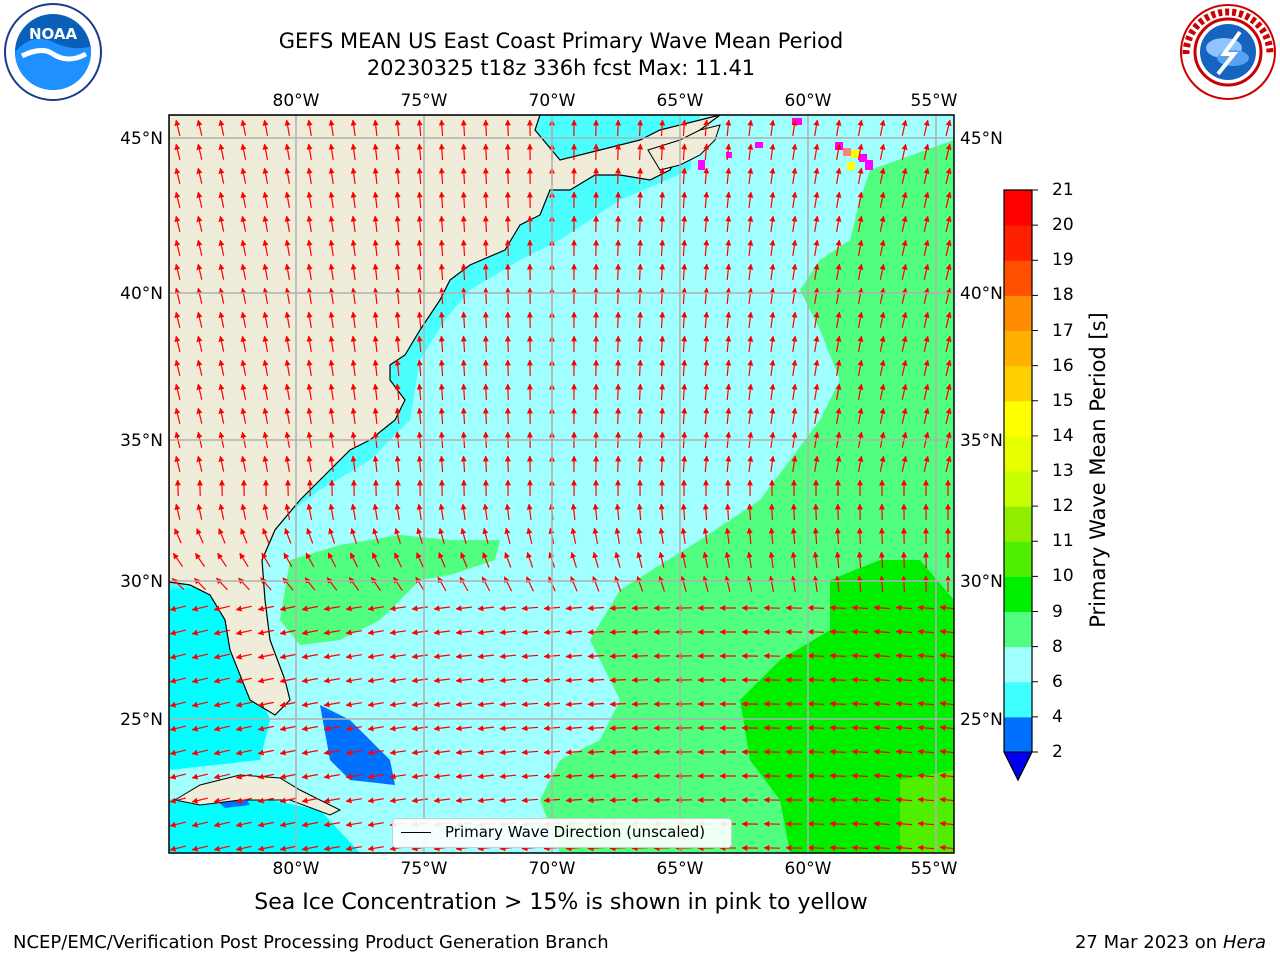  I want to click on lat-label-left: 35°N, so click(141, 441).